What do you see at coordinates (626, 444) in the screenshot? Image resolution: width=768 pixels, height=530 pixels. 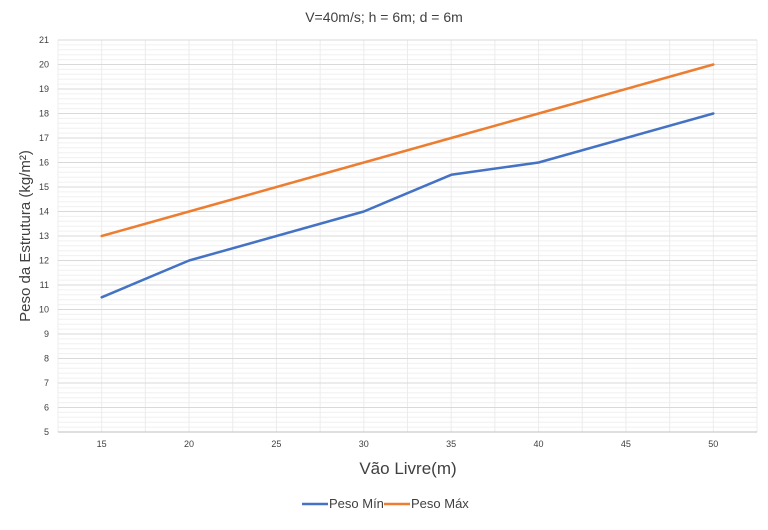 I see `x-tick-label: 45` at bounding box center [626, 444].